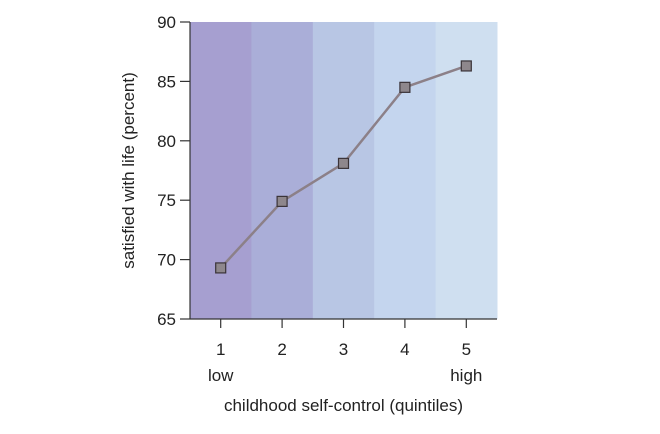 The width and height of the screenshot is (660, 434). I want to click on y-tick-label: 90, so click(166, 22).